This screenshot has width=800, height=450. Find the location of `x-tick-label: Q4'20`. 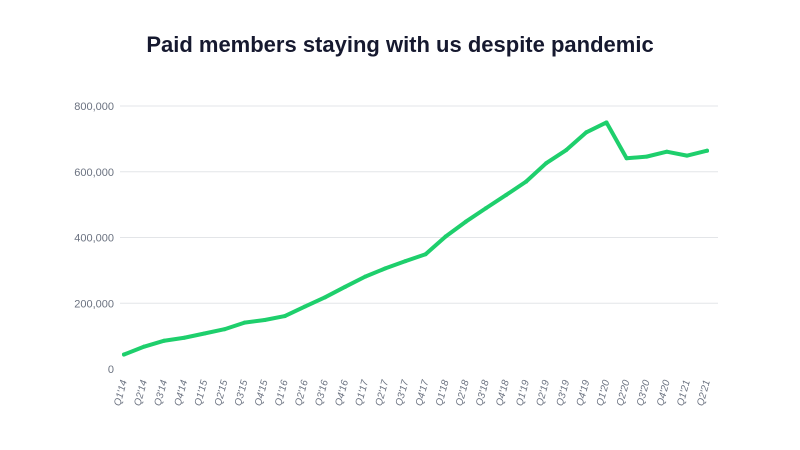

x-tick-label: Q4'20 is located at coordinates (664, 393).